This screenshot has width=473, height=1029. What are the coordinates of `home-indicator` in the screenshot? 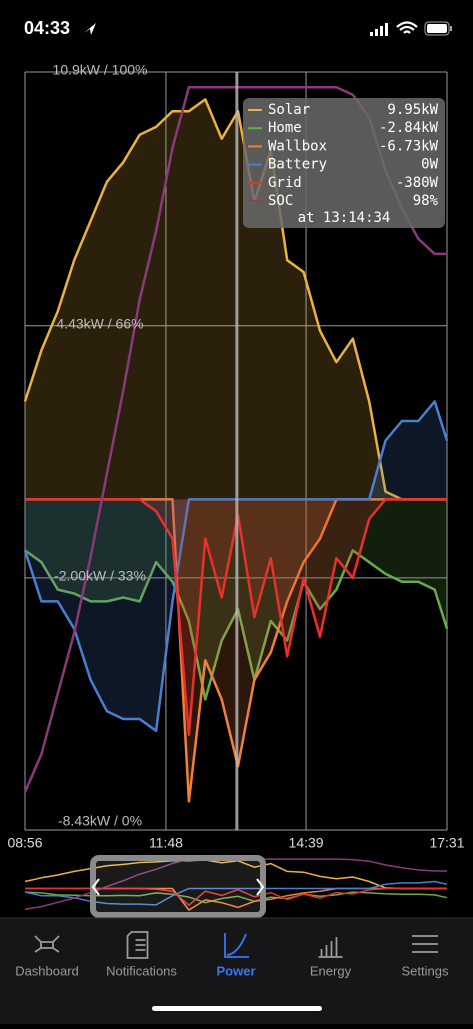 It's located at (237, 1008).